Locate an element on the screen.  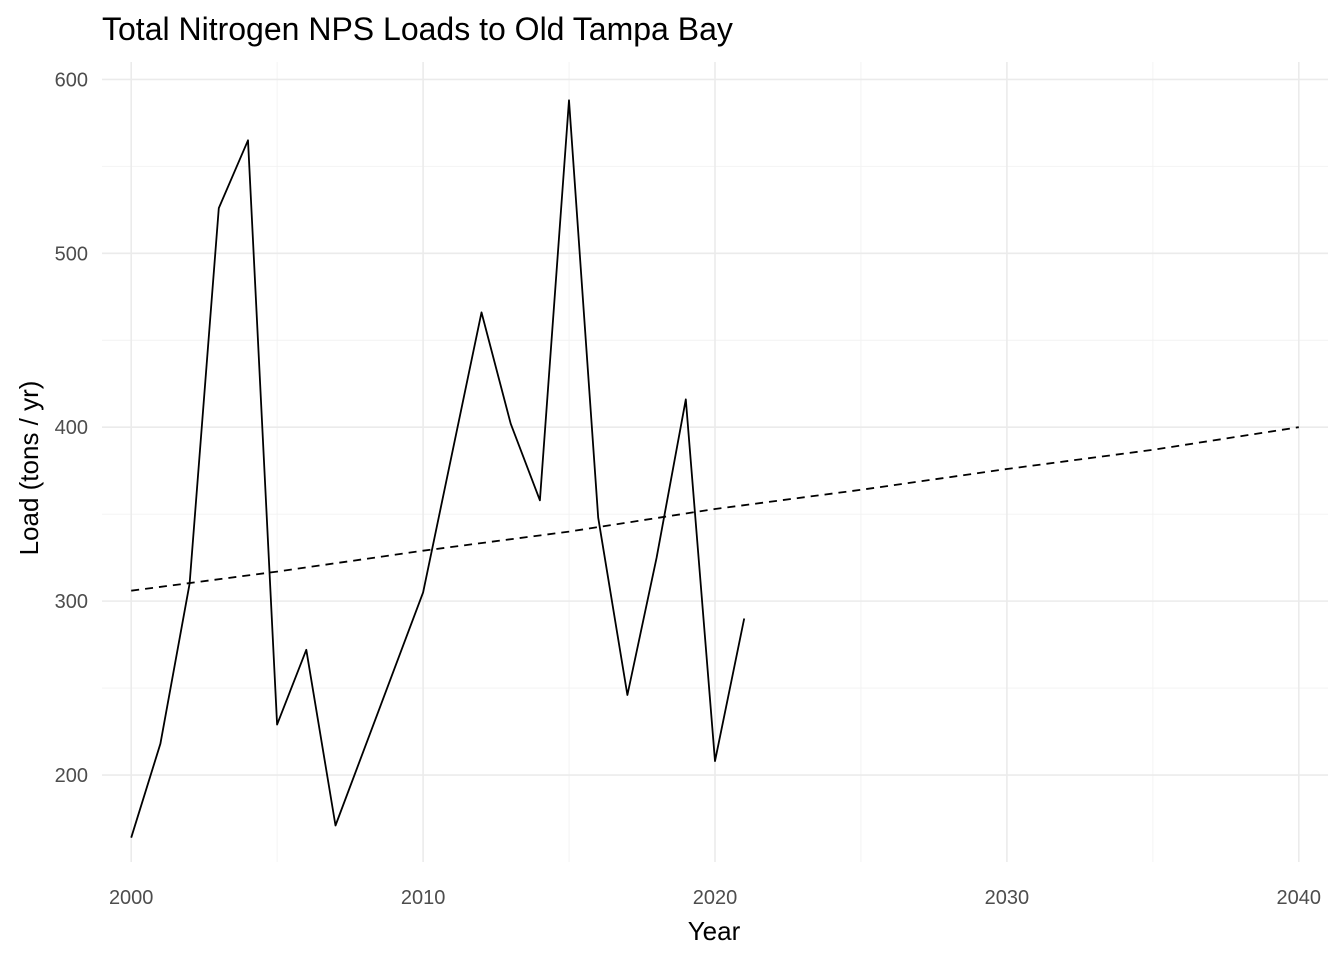
x-tick-label: 2000 is located at coordinates (131, 898).